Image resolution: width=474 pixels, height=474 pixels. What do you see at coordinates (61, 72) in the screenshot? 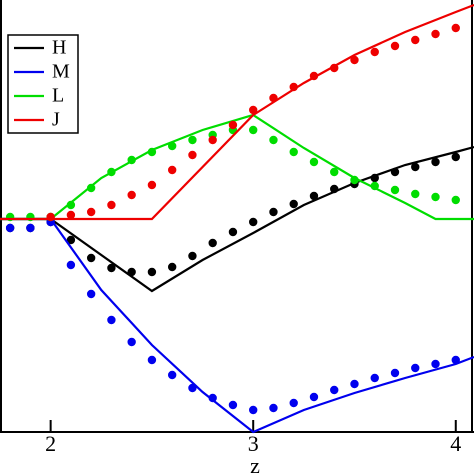
I see `legend-label: M` at bounding box center [61, 72].